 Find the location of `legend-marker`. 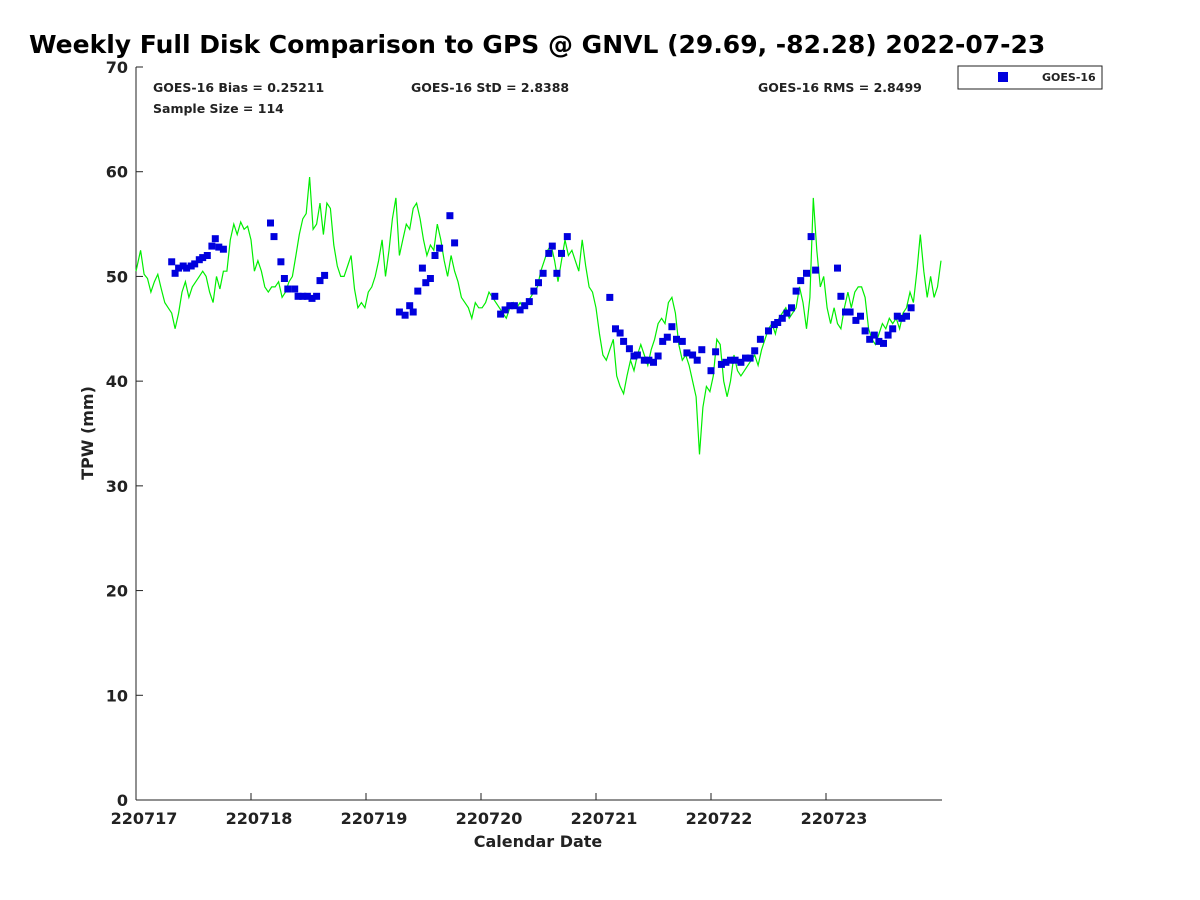

legend-marker is located at coordinates (1003, 77).